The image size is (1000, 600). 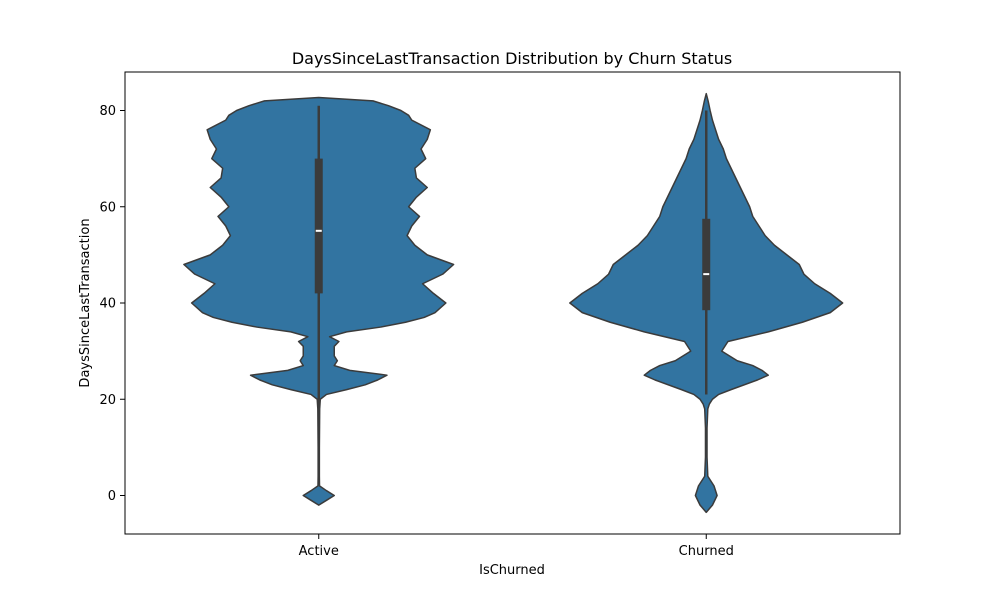 I want to click on iqr-box-churned, so click(x=706, y=264).